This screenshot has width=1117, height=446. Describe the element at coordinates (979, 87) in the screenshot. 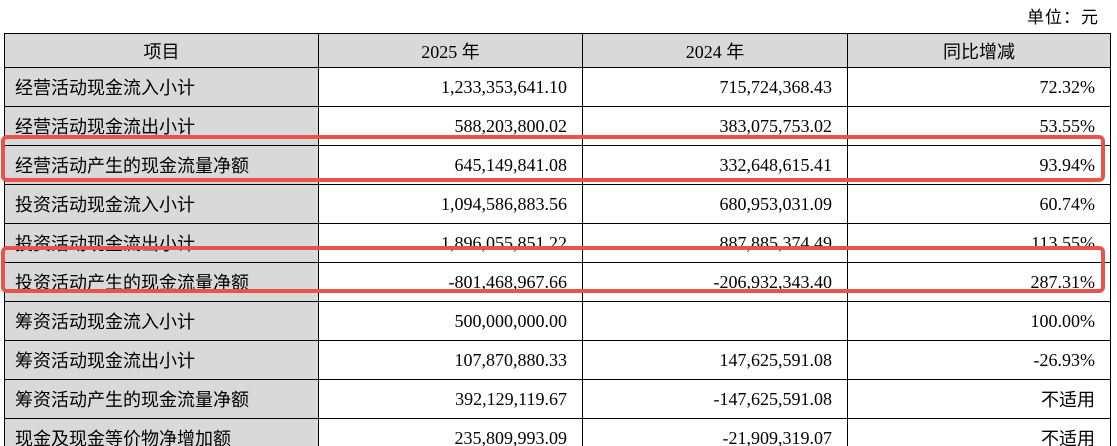

I see `yoy-value: 72.32%` at that location.